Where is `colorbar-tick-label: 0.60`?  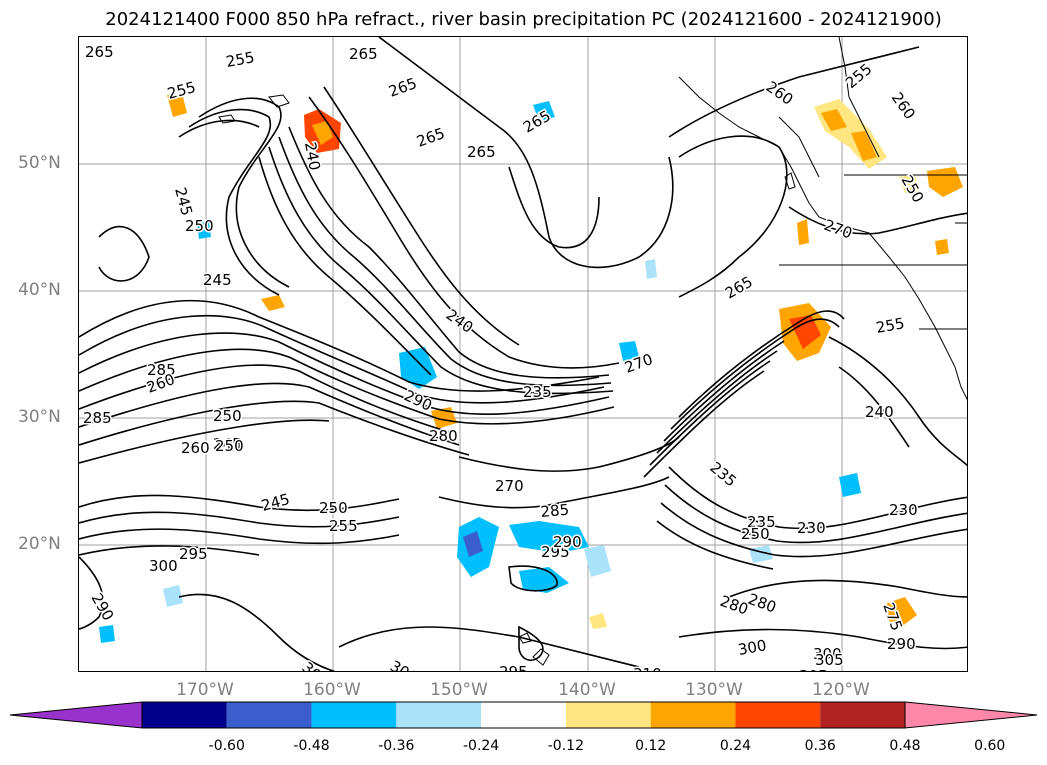
colorbar-tick-label: 0.60 is located at coordinates (990, 746).